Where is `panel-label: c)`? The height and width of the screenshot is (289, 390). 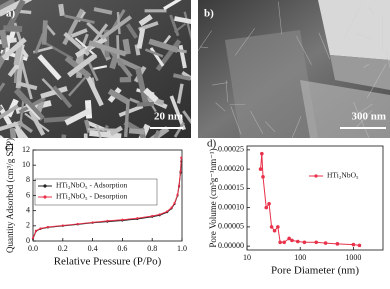 panel-label: c) is located at coordinates (9, 148).